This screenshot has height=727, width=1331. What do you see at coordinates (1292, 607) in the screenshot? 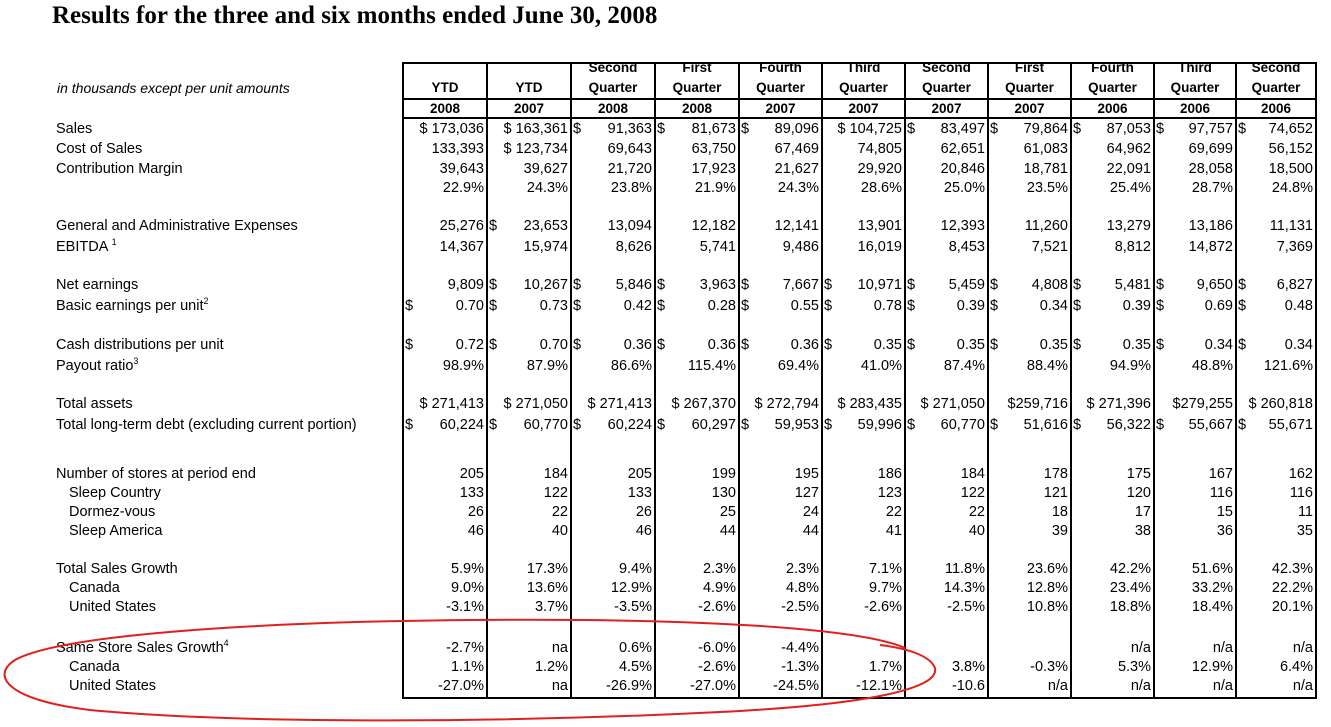
I see `cell-value: 20.1%` at bounding box center [1292, 607].